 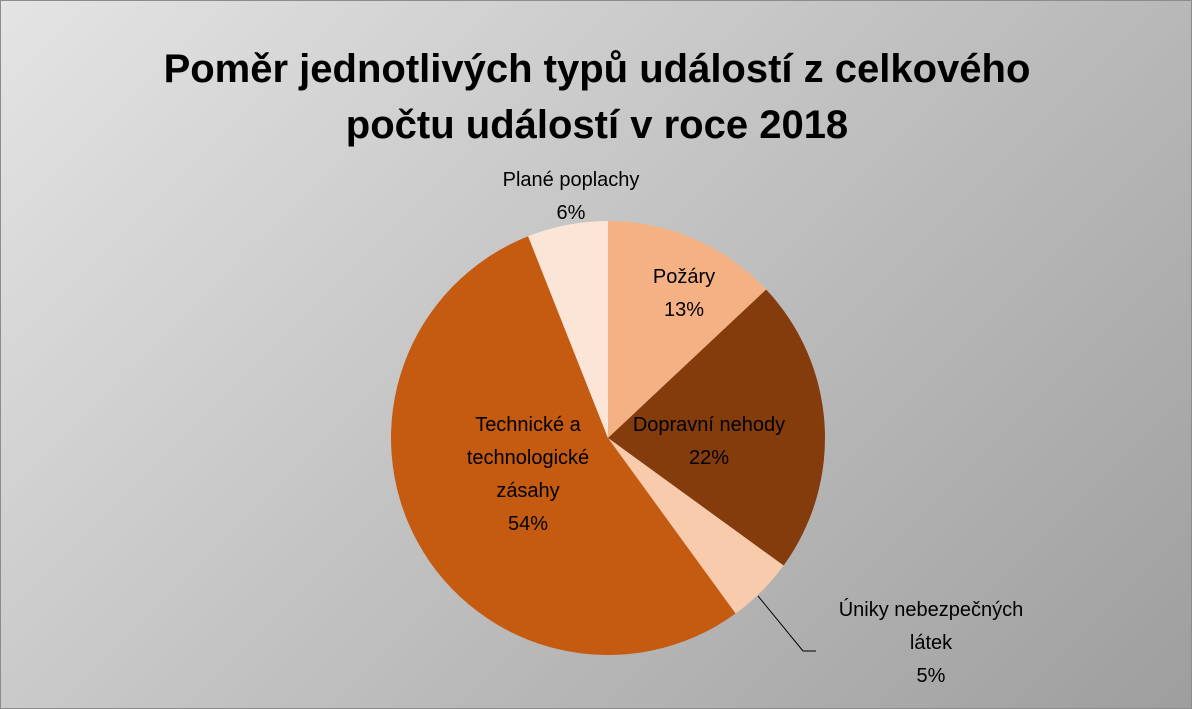 I want to click on data-label: Technické a technologické zásahy 54%, so click(x=528, y=475).